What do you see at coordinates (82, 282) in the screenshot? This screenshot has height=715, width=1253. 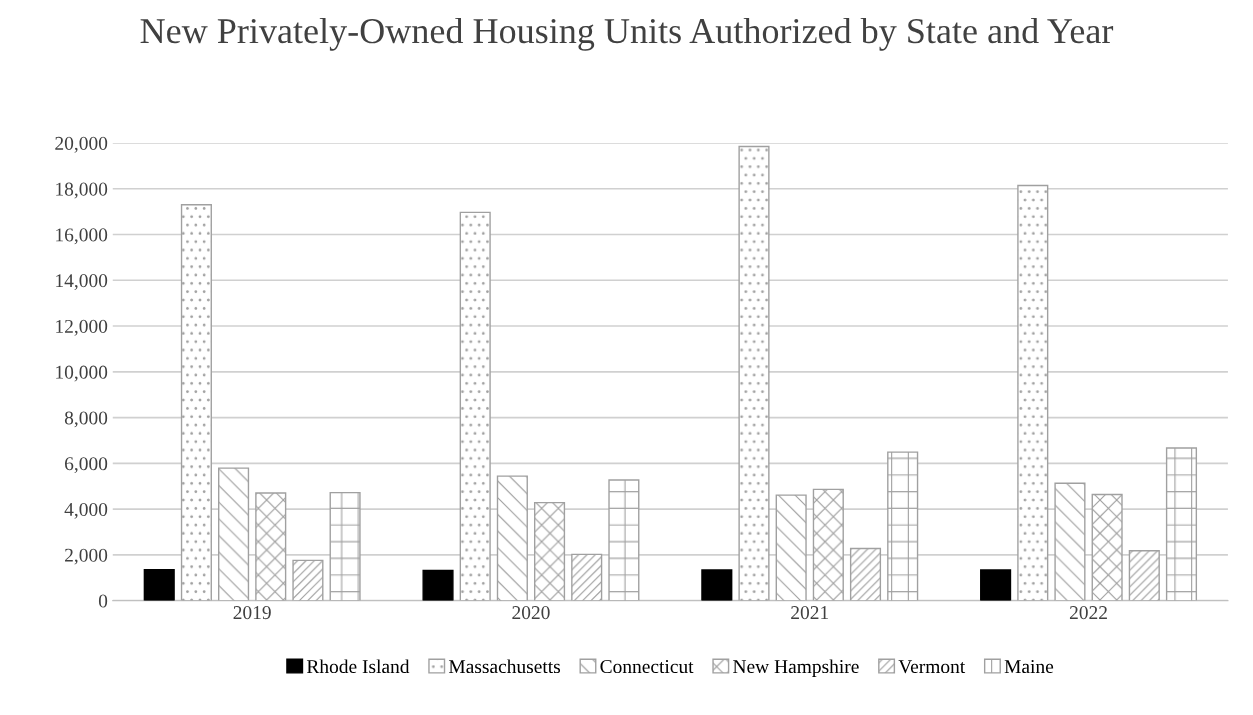 I see `y-tick-label: 14,000` at bounding box center [82, 282].